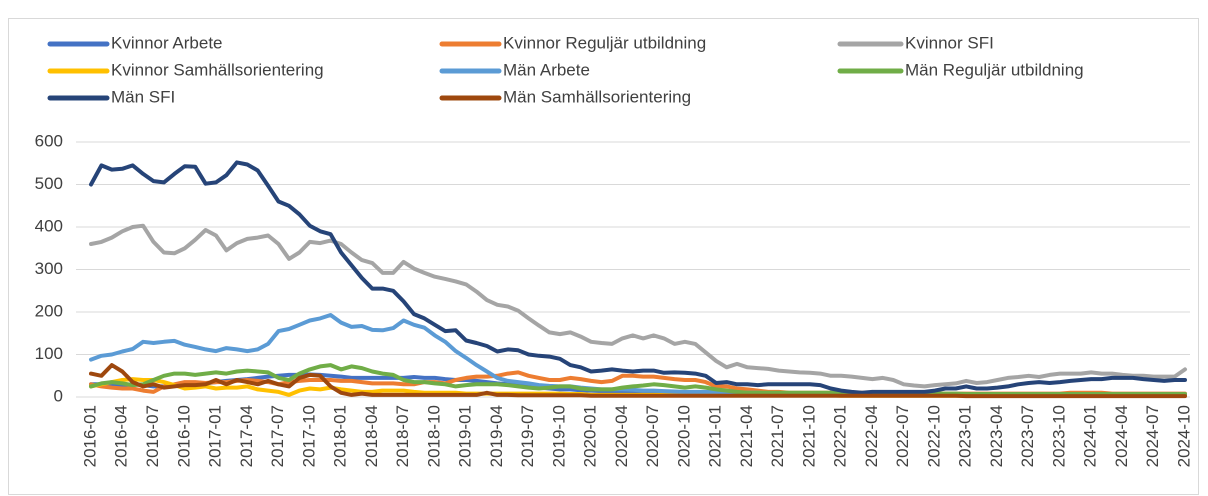 This screenshot has height=496, width=1208. What do you see at coordinates (215, 436) in the screenshot?
I see `x-tick-label: 2017-01` at bounding box center [215, 436].